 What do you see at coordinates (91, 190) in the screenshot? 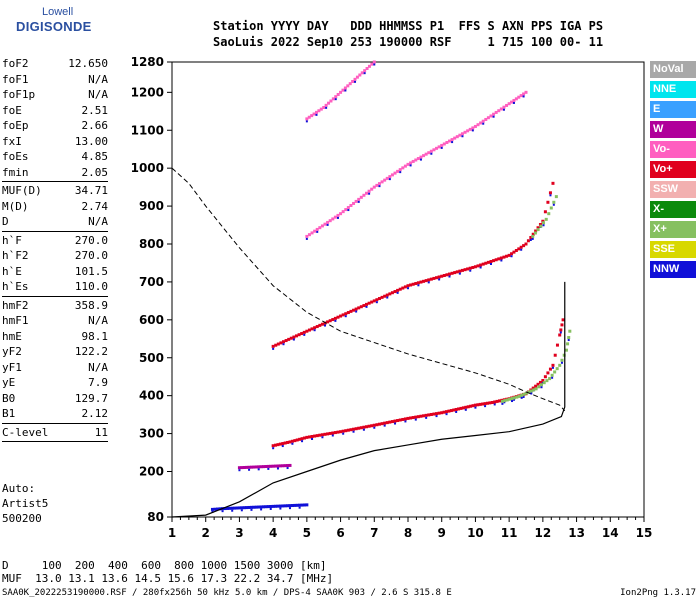
I see `param-value: 34.71` at bounding box center [91, 190].